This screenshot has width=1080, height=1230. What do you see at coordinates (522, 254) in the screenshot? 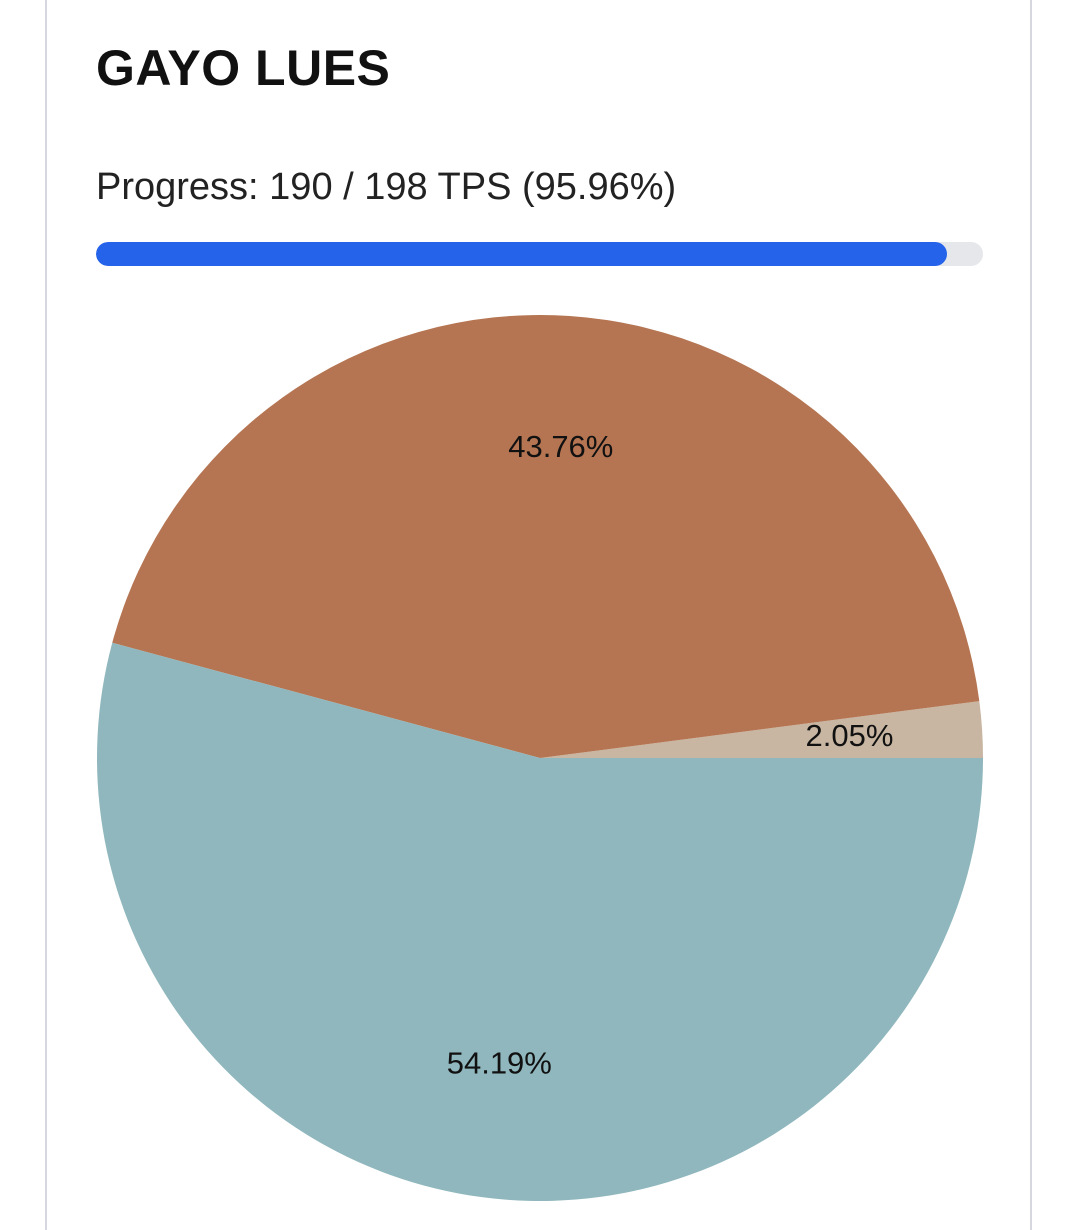
I see `progress-bar-fill` at bounding box center [522, 254].